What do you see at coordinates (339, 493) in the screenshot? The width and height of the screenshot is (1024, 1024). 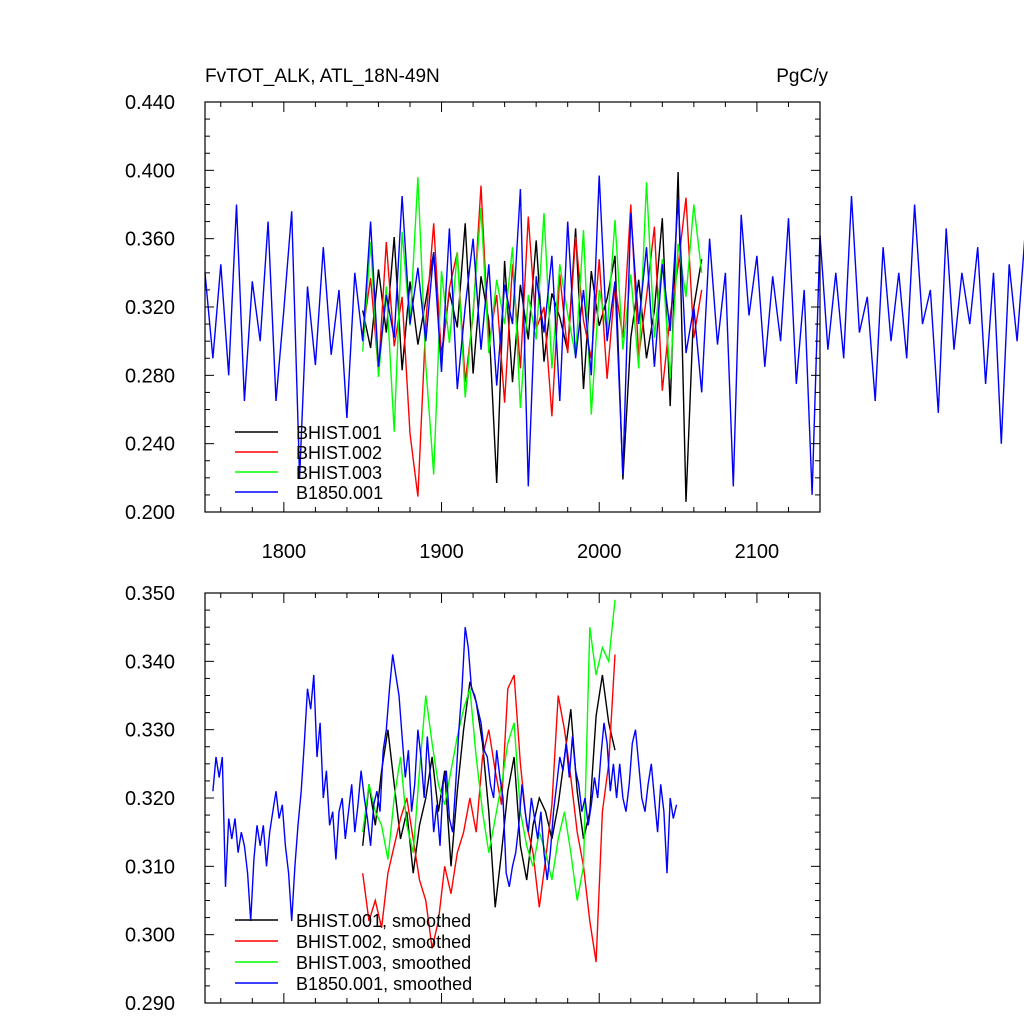 I see `legend-label: B1850.001` at bounding box center [339, 493].